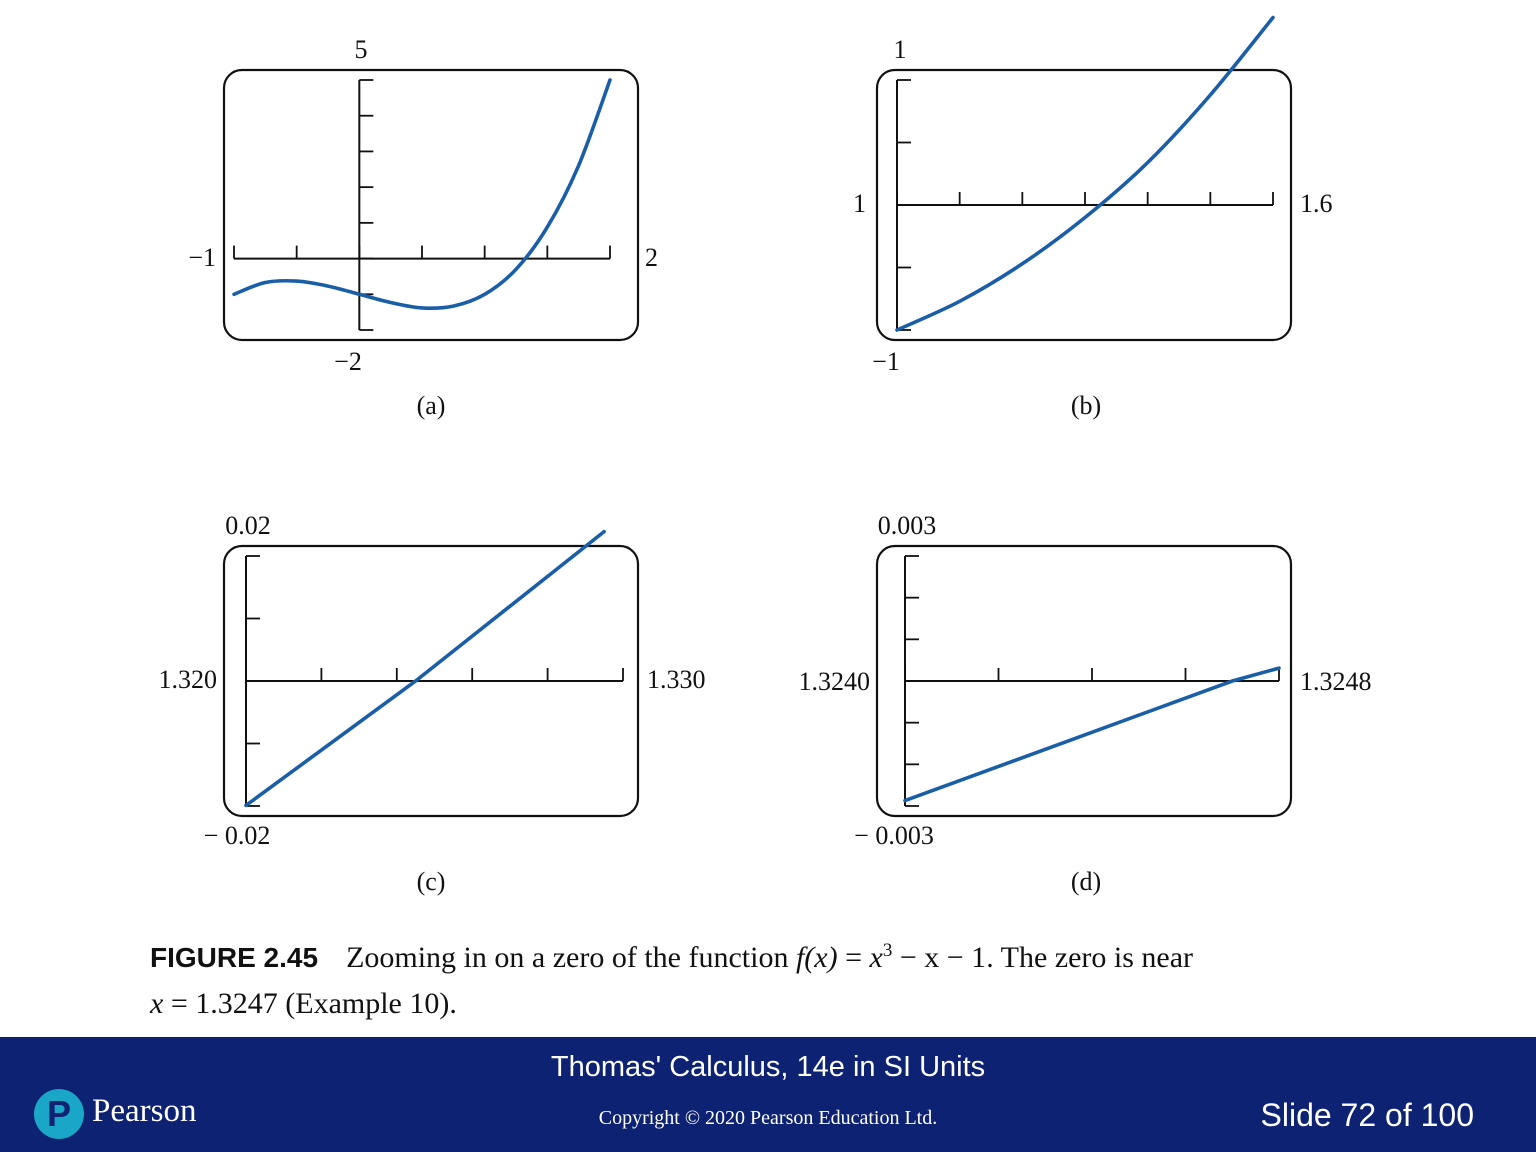 The width and height of the screenshot is (1536, 1152). Describe the element at coordinates (431, 405) in the screenshot. I see `panel-a-label: (a)` at that location.